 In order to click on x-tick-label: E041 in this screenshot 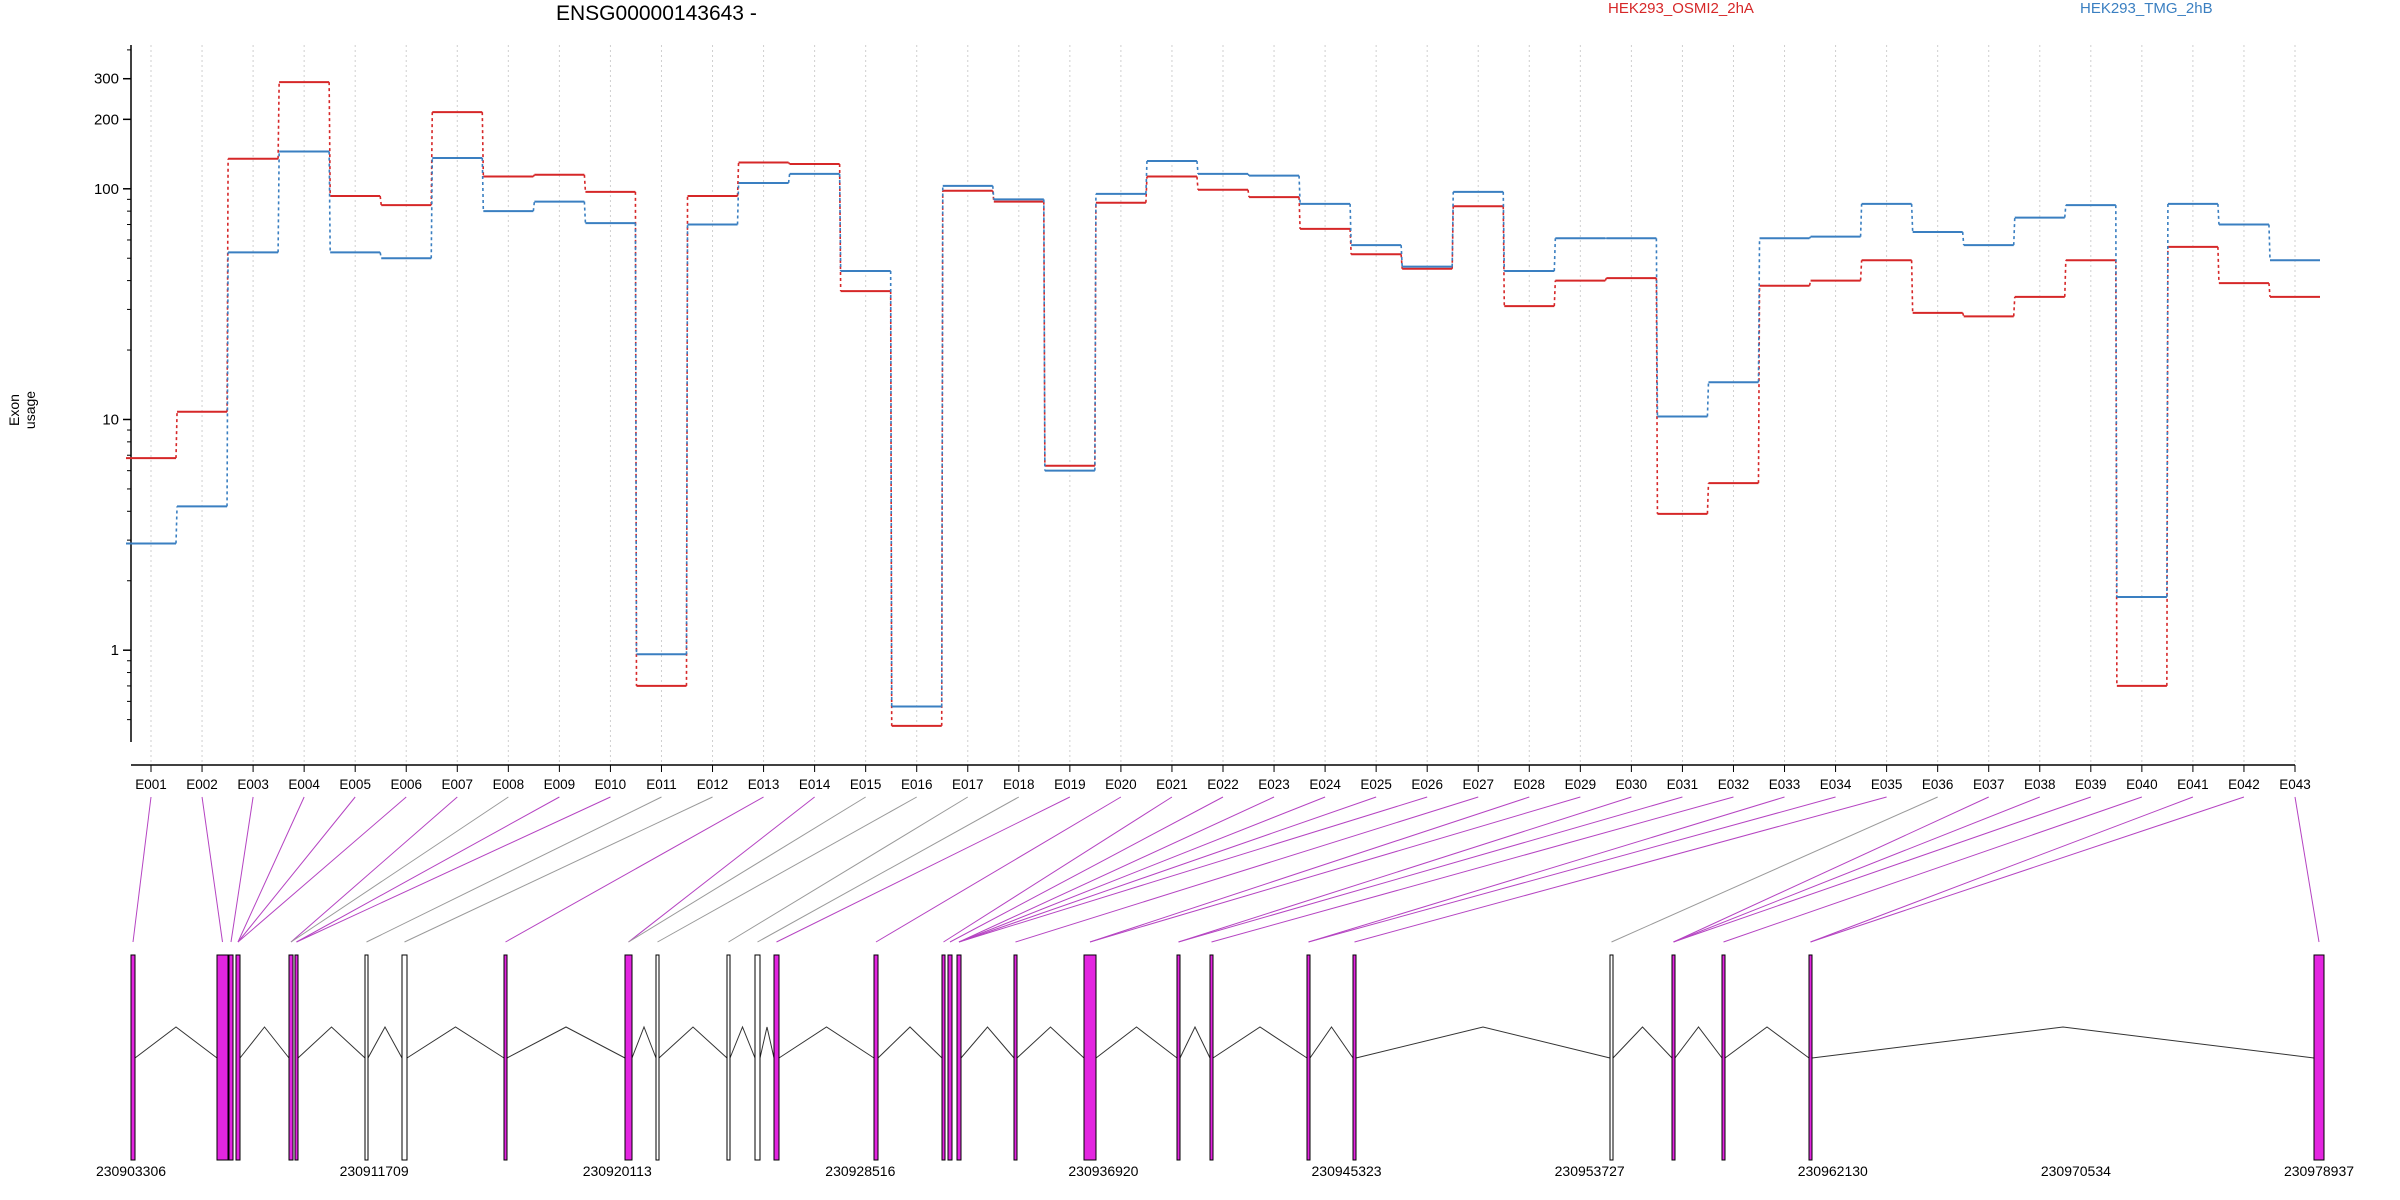, I will do `click(2193, 784)`.